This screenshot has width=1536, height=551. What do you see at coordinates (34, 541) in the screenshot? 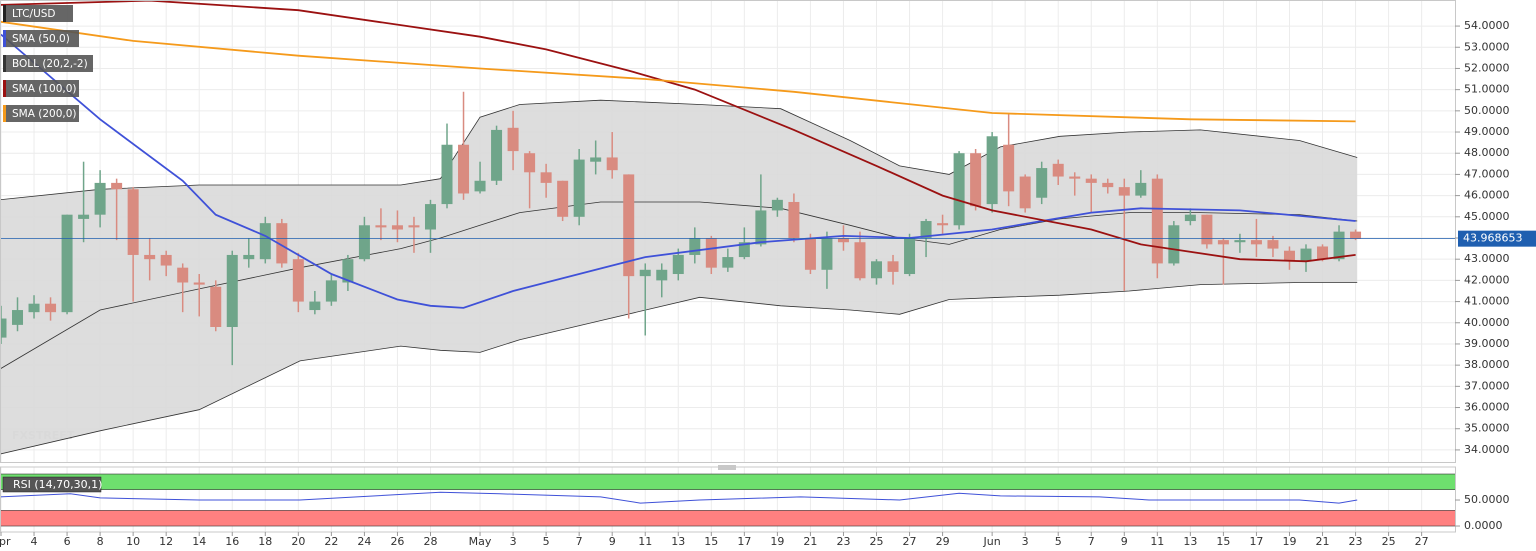
I see `x-tick-label: 4` at bounding box center [34, 541].